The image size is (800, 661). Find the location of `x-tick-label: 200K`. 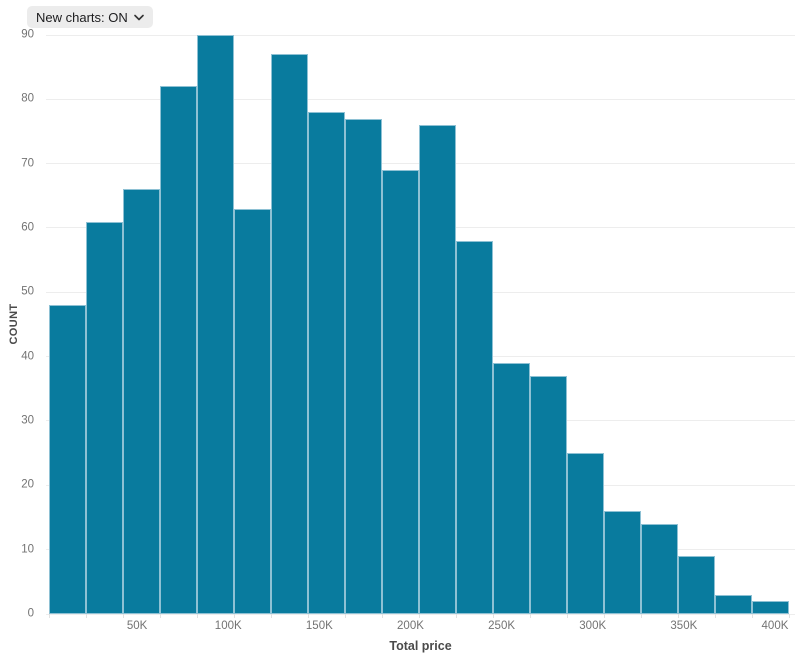

x-tick-label: 200K is located at coordinates (410, 626).